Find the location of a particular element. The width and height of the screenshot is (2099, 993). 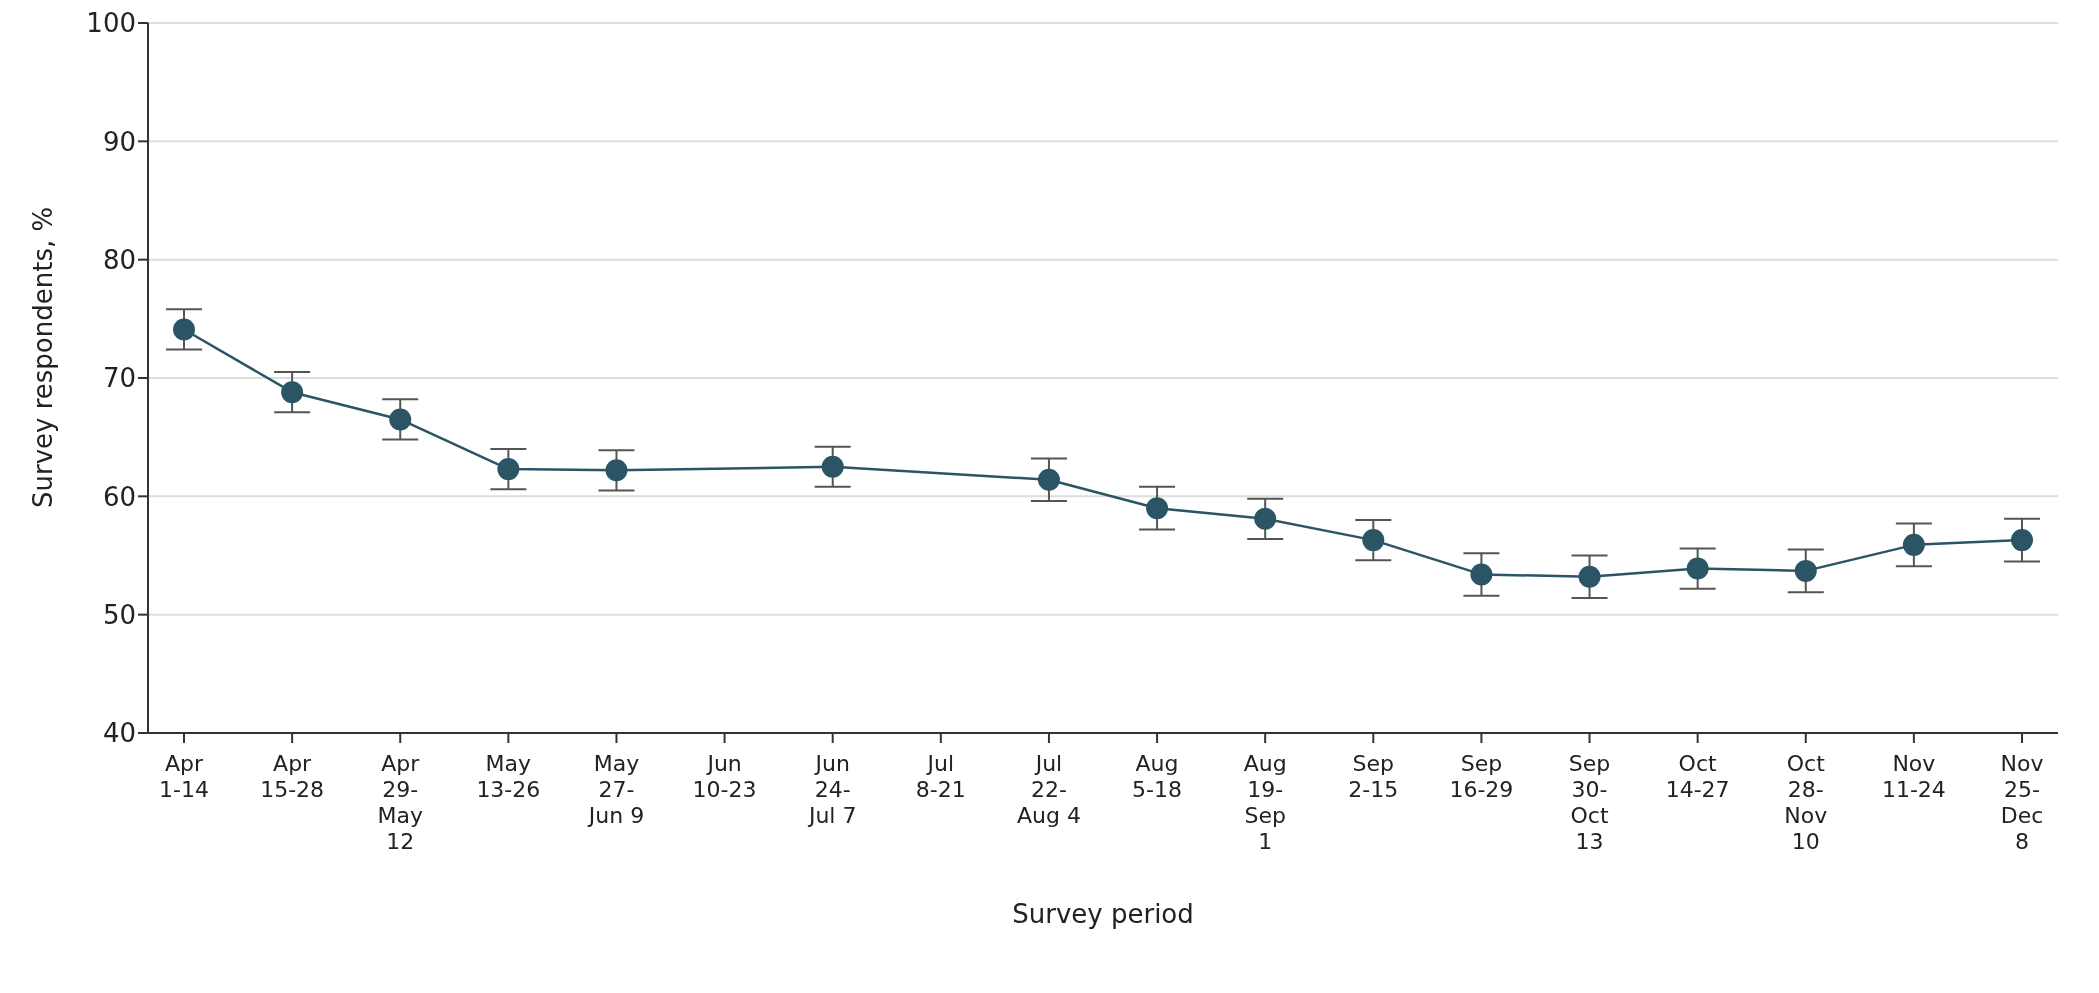

y-tick-label: 50 is located at coordinates (119, 614).